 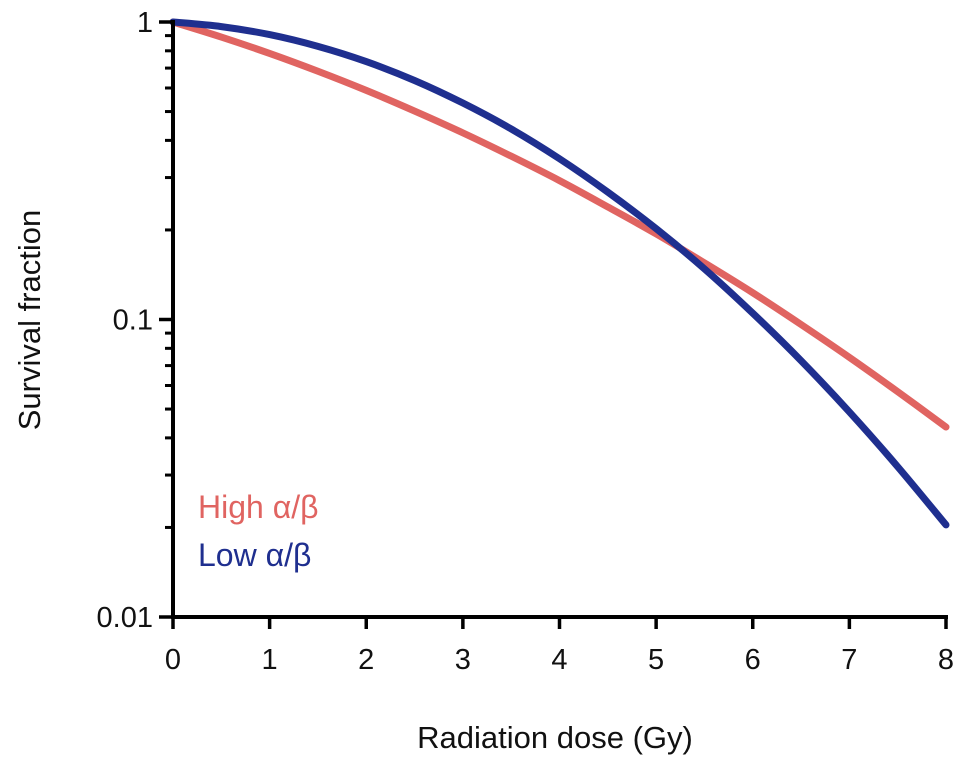 What do you see at coordinates (258, 507) in the screenshot?
I see `legend-high-alpha-beta: High α/β` at bounding box center [258, 507].